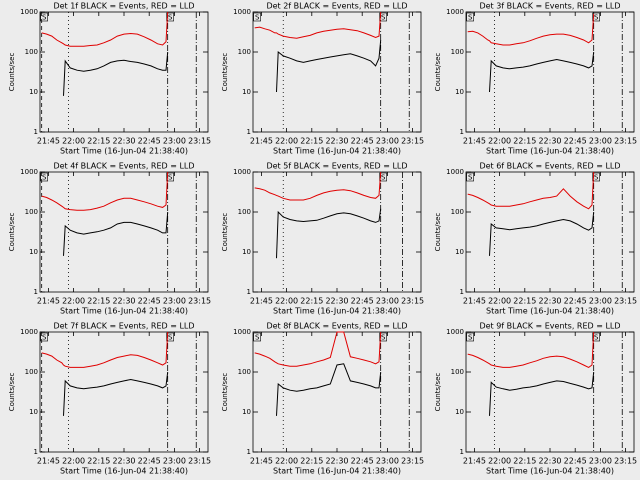 The height and width of the screenshot is (480, 640). What do you see at coordinates (336, 6) in the screenshot?
I see `chart-title: Det 2f BLACK = Events, RED = LLD` at bounding box center [336, 6].